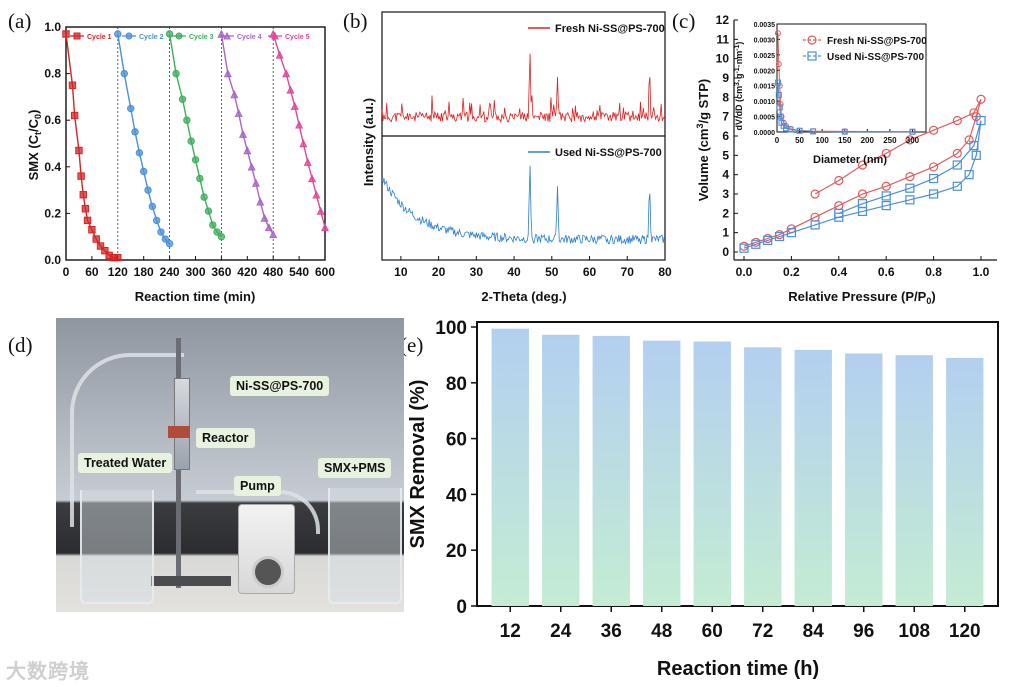 This screenshot has width=1015, height=687. What do you see at coordinates (799, 140) in the screenshot?
I see `chart-c-inset-xtick-label: 50` at bounding box center [799, 140].